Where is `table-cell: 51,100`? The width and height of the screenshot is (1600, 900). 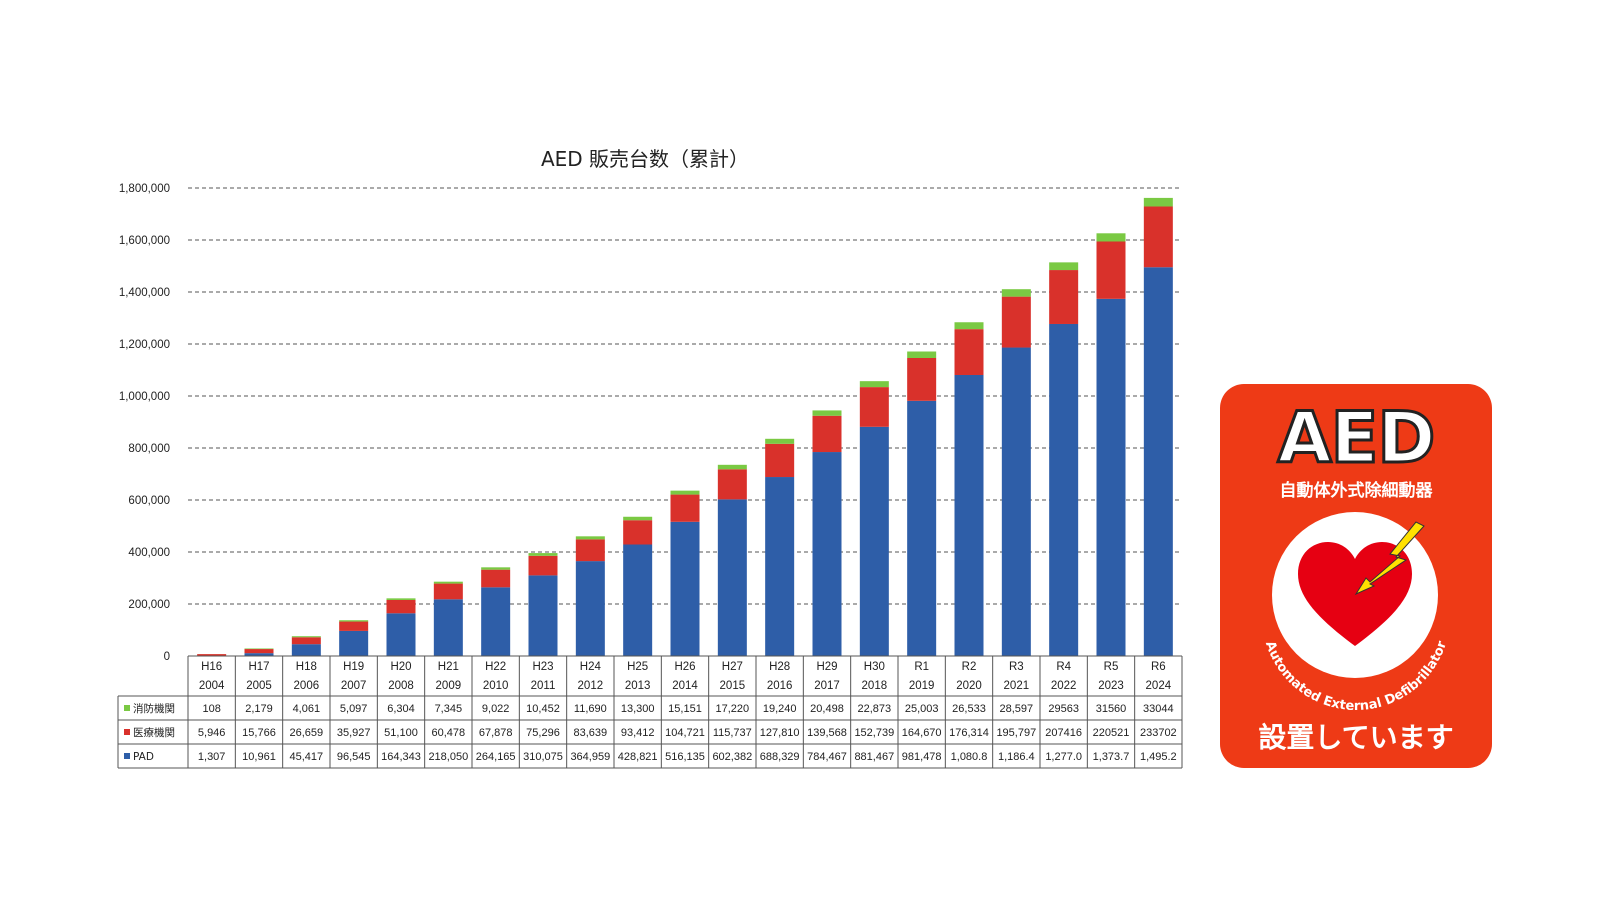 table-cell: 51,100 is located at coordinates (401, 733).